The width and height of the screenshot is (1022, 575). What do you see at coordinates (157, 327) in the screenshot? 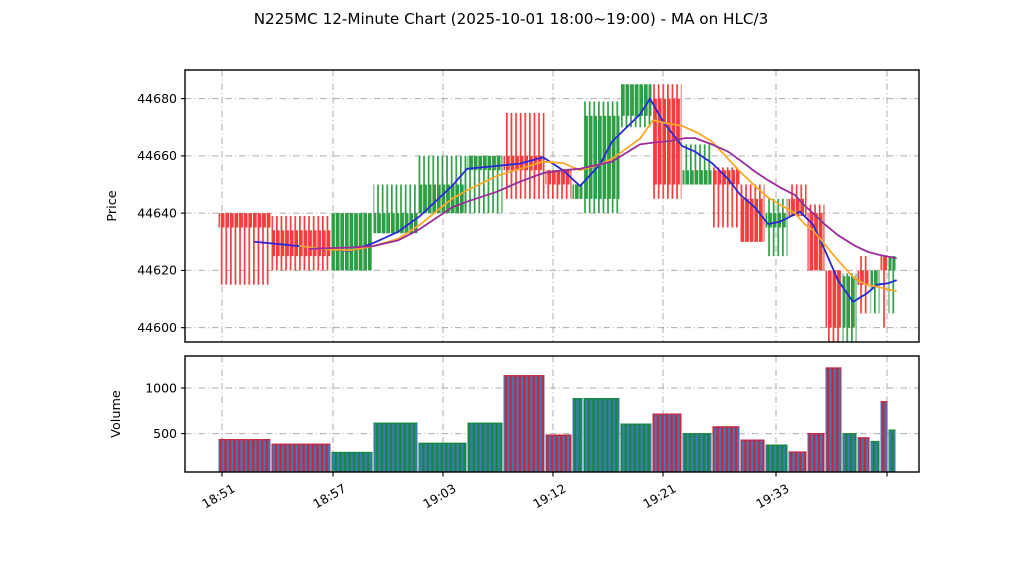
I see `price-tick-label: 44600` at bounding box center [157, 327].